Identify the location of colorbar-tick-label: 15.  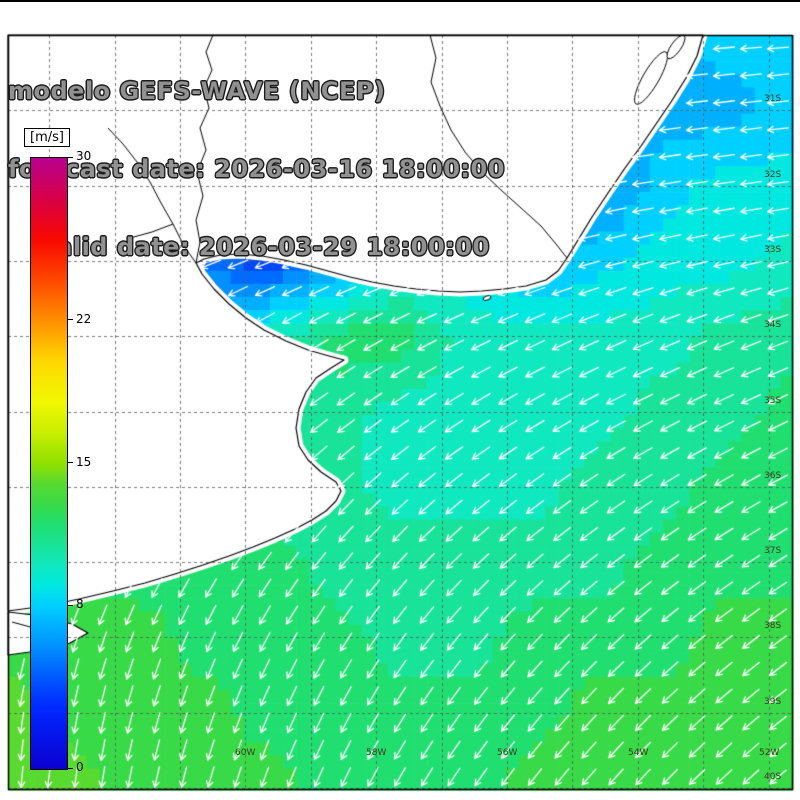
(84, 461).